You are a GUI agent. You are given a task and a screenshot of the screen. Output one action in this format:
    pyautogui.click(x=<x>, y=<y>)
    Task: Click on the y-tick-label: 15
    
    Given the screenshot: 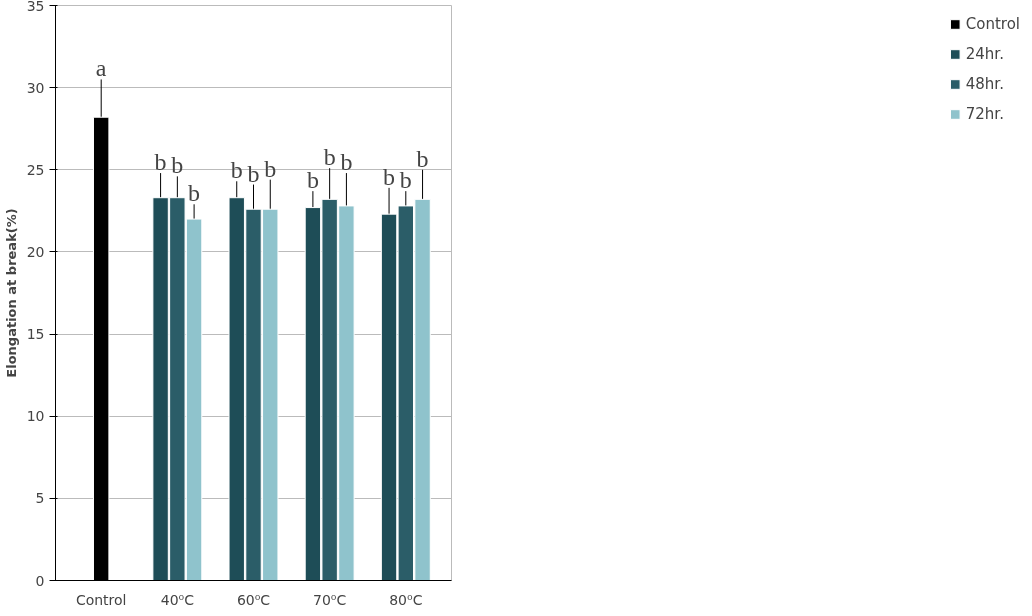 What is the action you would take?
    pyautogui.click(x=35, y=334)
    